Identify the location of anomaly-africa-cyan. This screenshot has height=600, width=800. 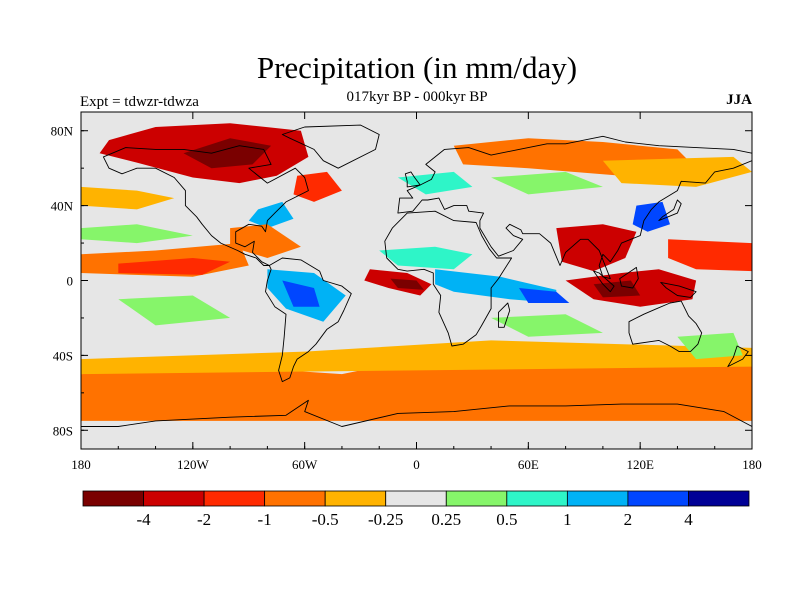
(426, 258).